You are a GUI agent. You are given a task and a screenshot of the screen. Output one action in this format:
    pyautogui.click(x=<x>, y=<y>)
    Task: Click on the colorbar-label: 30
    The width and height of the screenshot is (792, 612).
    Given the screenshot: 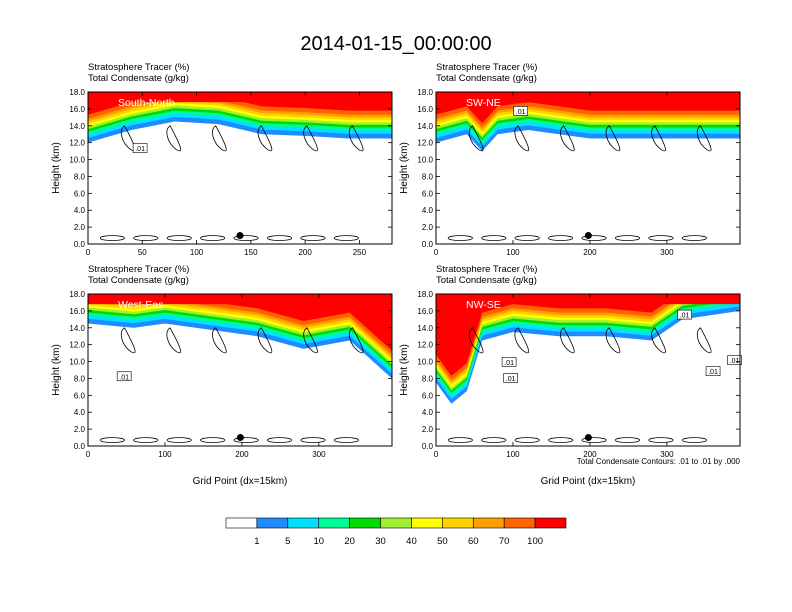 What is the action you would take?
    pyautogui.click(x=380, y=541)
    